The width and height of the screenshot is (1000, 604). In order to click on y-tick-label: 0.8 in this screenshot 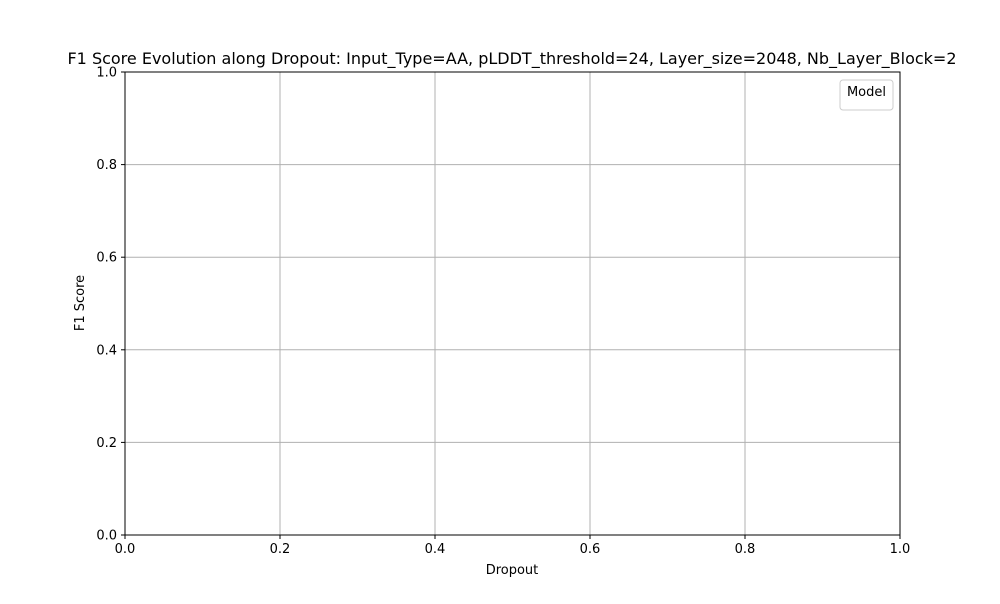, I will do `click(106, 165)`.